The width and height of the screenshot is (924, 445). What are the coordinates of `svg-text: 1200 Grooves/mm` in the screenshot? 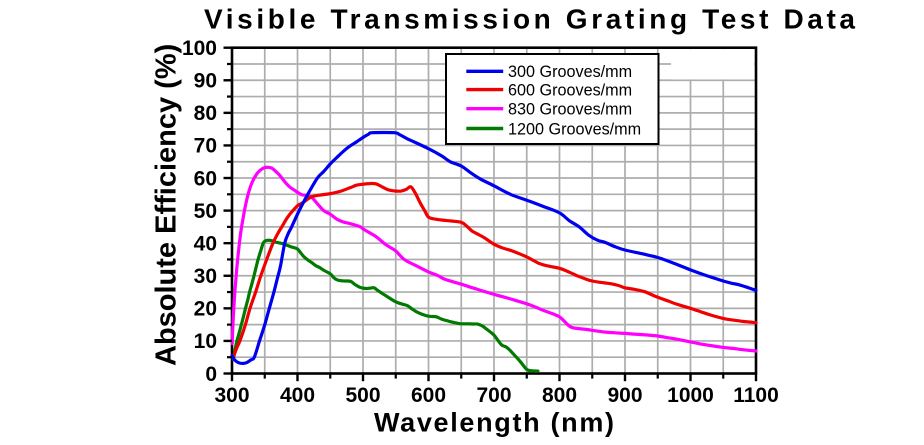 It's located at (574, 129).